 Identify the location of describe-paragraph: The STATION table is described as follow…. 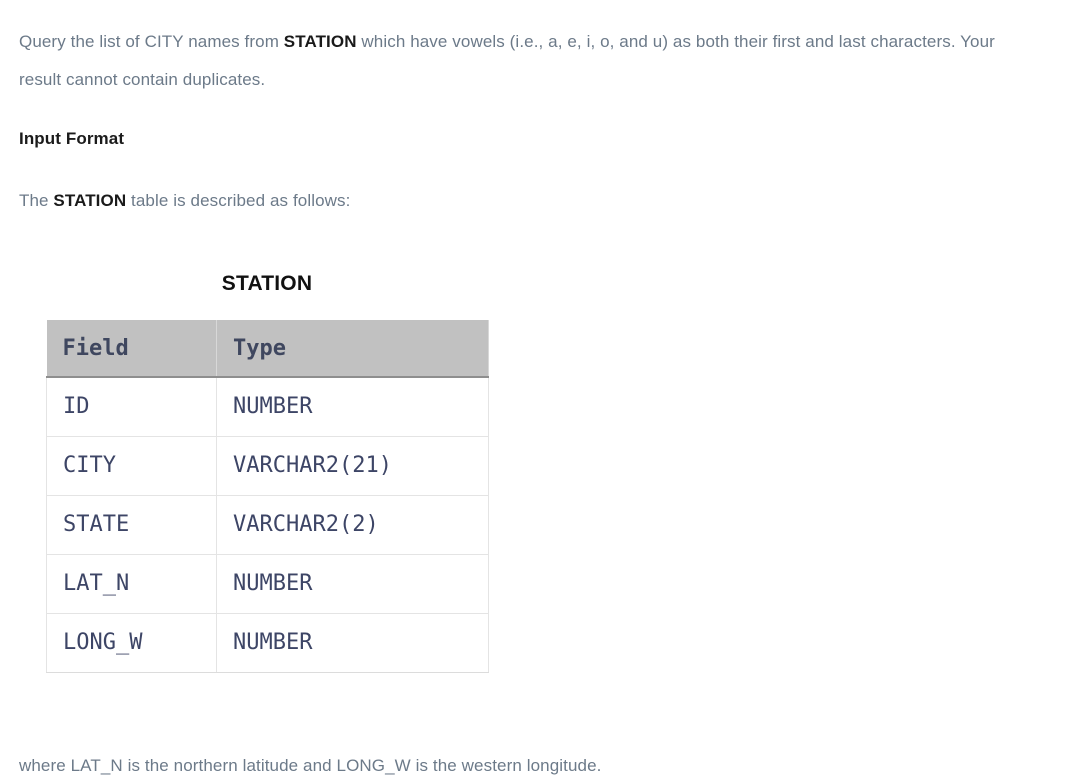
(319, 201).